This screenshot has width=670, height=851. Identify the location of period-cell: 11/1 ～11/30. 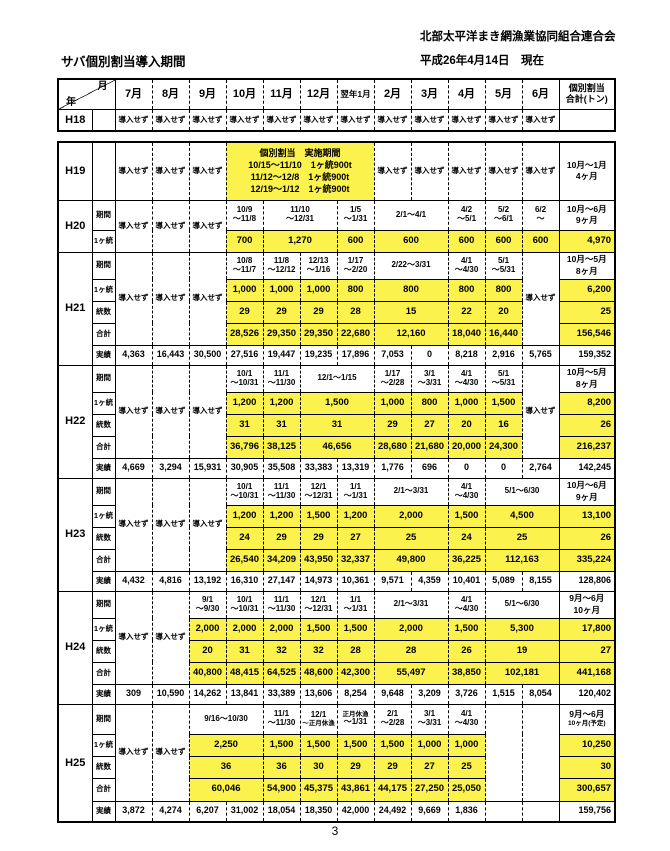
(281, 718).